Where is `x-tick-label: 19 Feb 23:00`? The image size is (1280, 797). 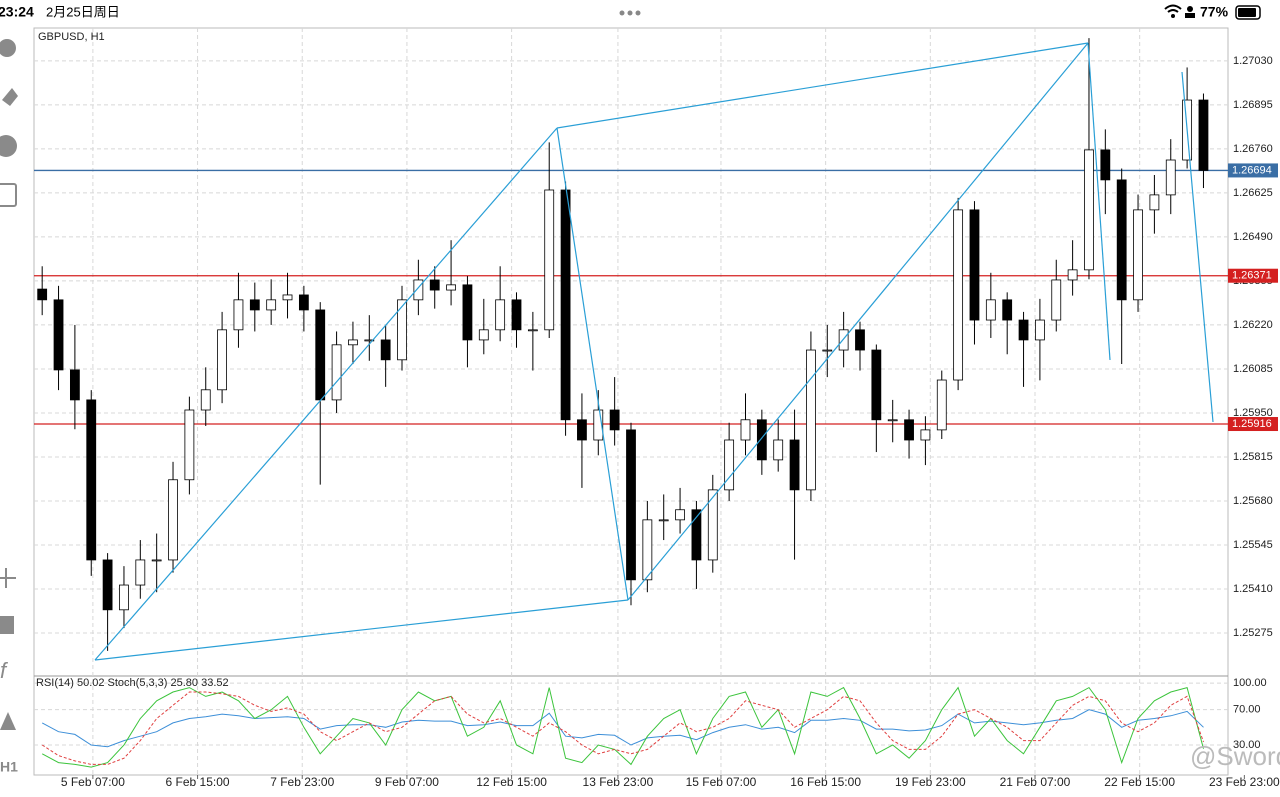 x-tick-label: 19 Feb 23:00 is located at coordinates (930, 782).